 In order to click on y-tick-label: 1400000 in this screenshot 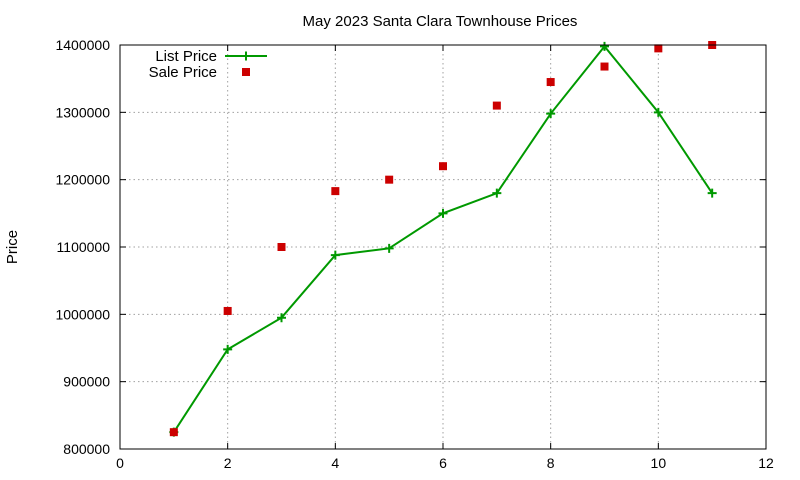, I will do `click(82, 45)`.